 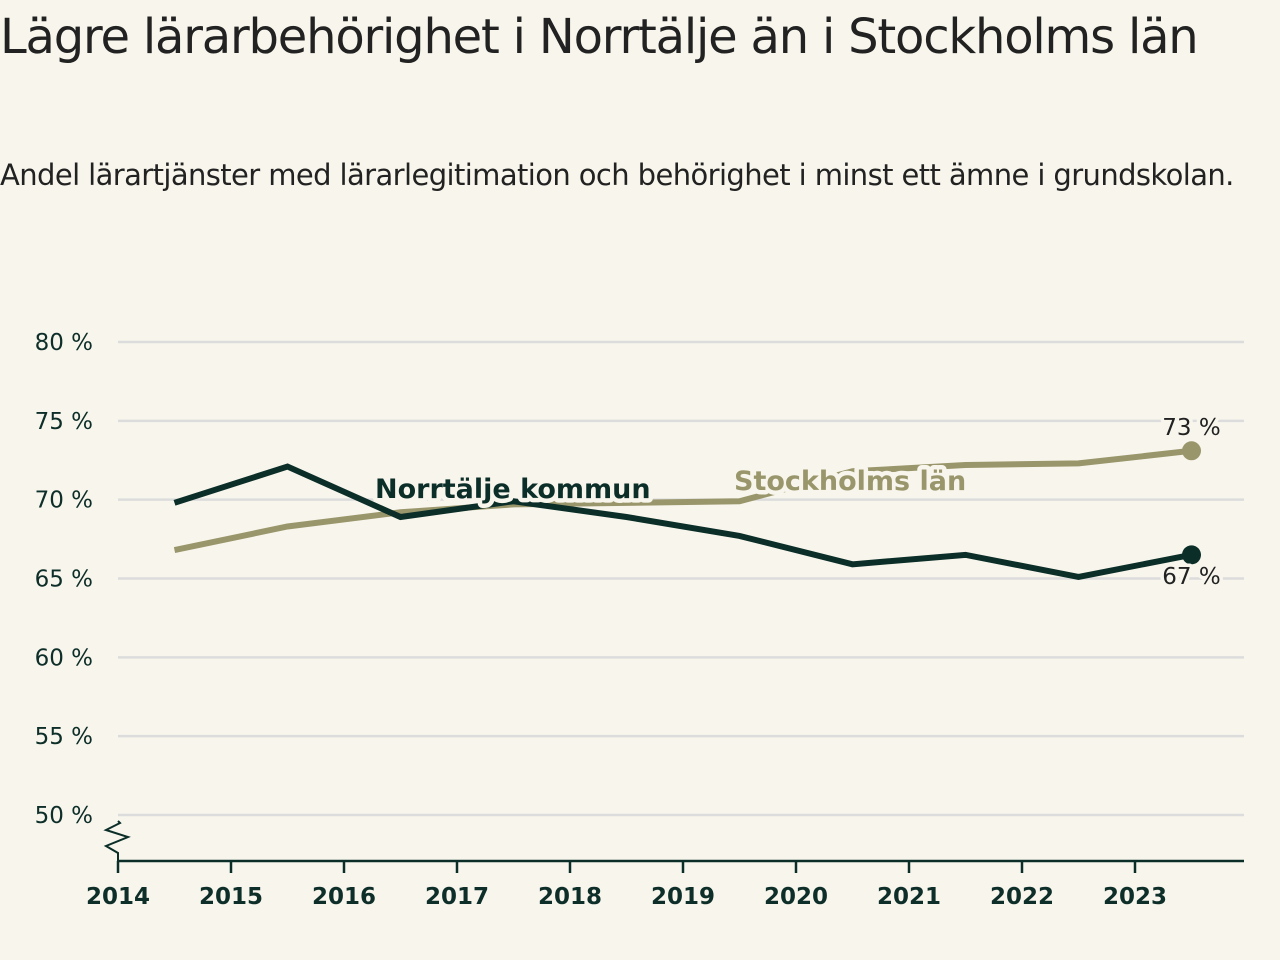 What do you see at coordinates (344, 897) in the screenshot?
I see `x-tick-label: 2016` at bounding box center [344, 897].